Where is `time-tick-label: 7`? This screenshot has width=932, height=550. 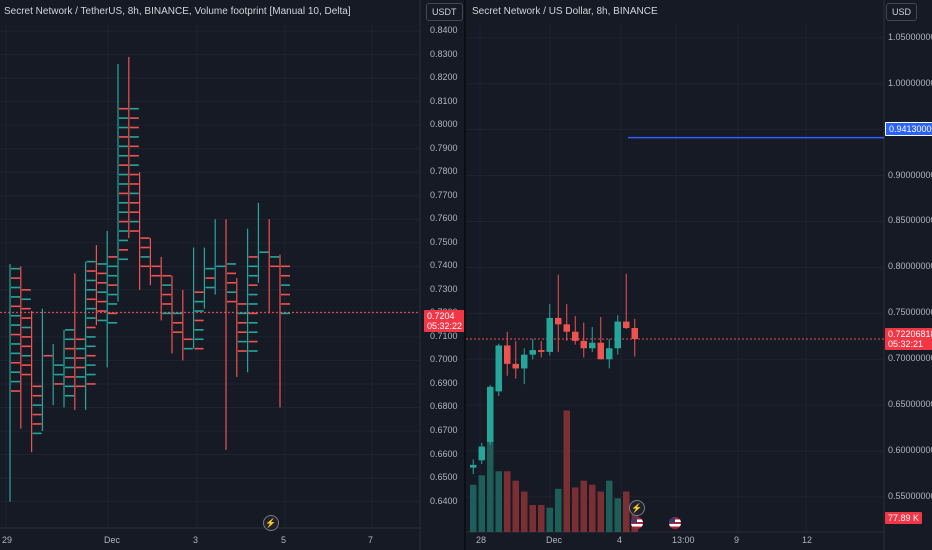
time-tick-label: 7 is located at coordinates (371, 540).